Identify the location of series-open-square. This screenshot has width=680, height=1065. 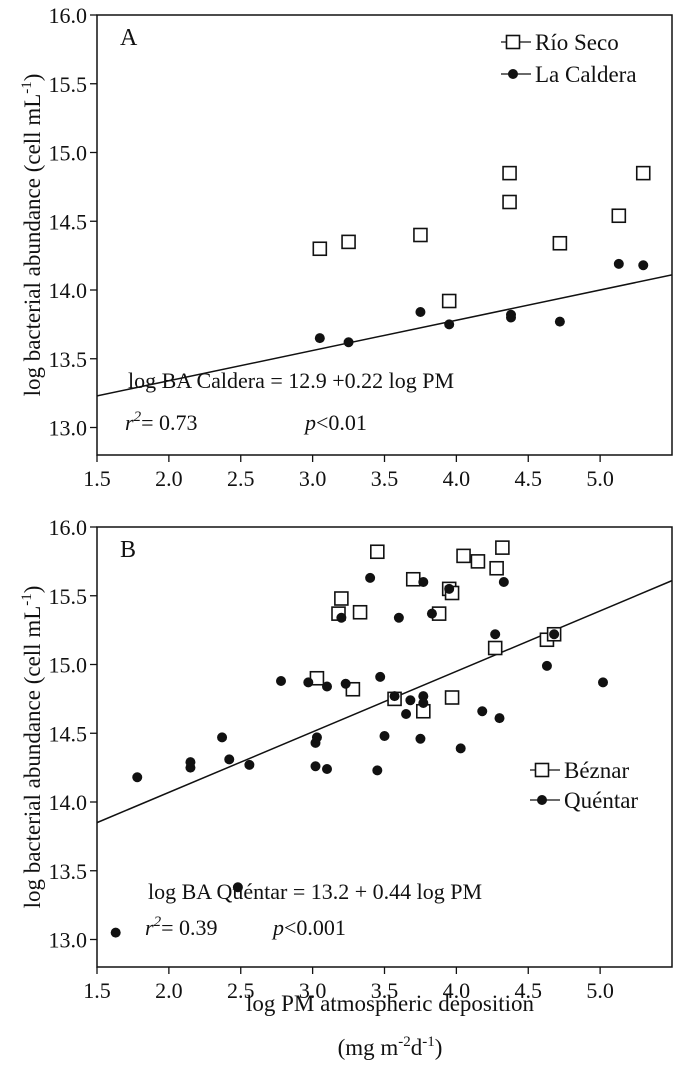
(481, 237).